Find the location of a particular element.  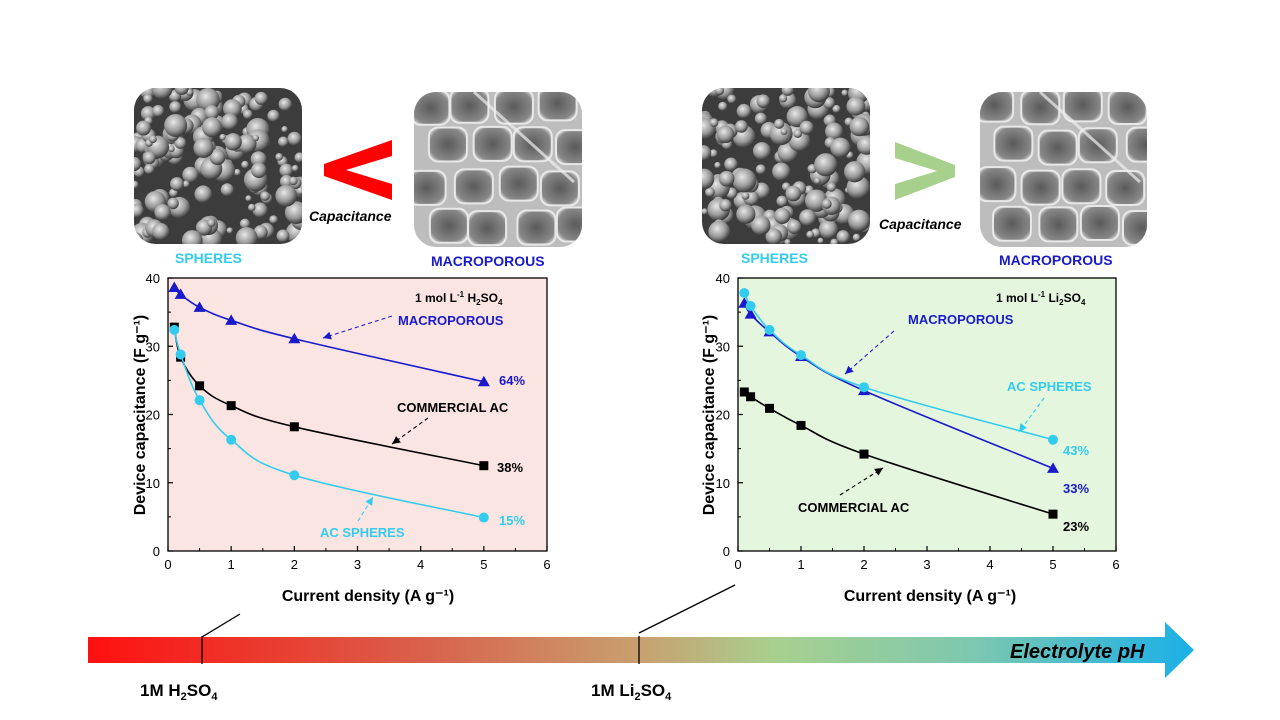

ph-label-li2so4: 1M Li2SO4 is located at coordinates (631, 692).